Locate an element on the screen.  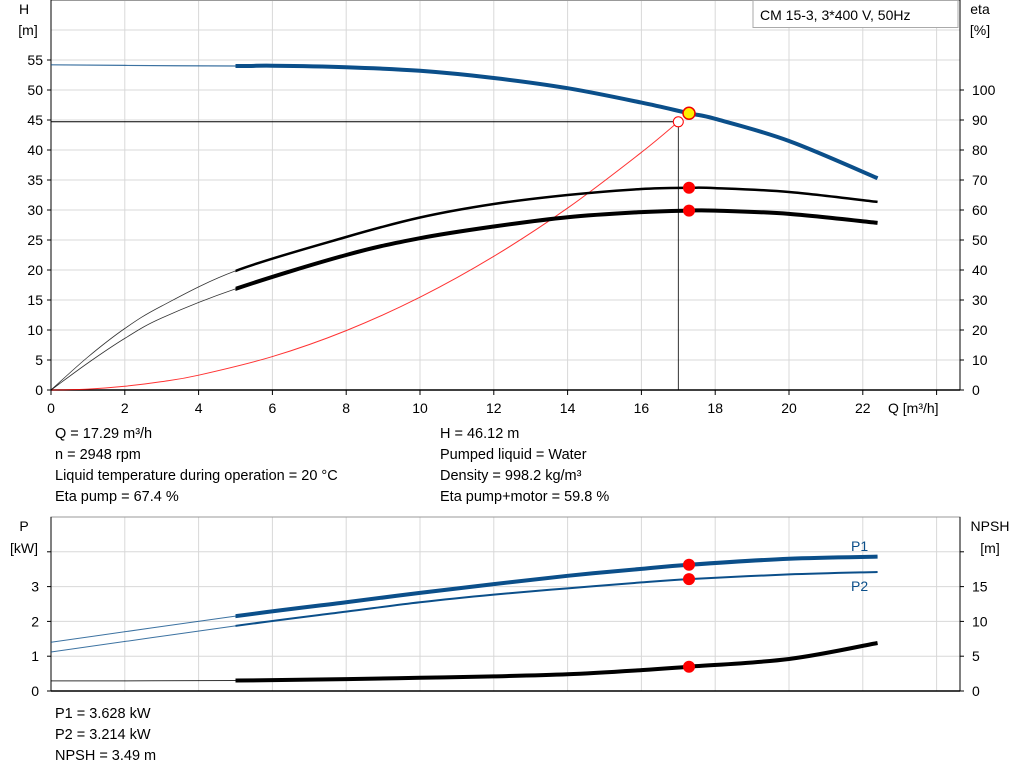
x-tick-label: 0 is located at coordinates (51, 408).